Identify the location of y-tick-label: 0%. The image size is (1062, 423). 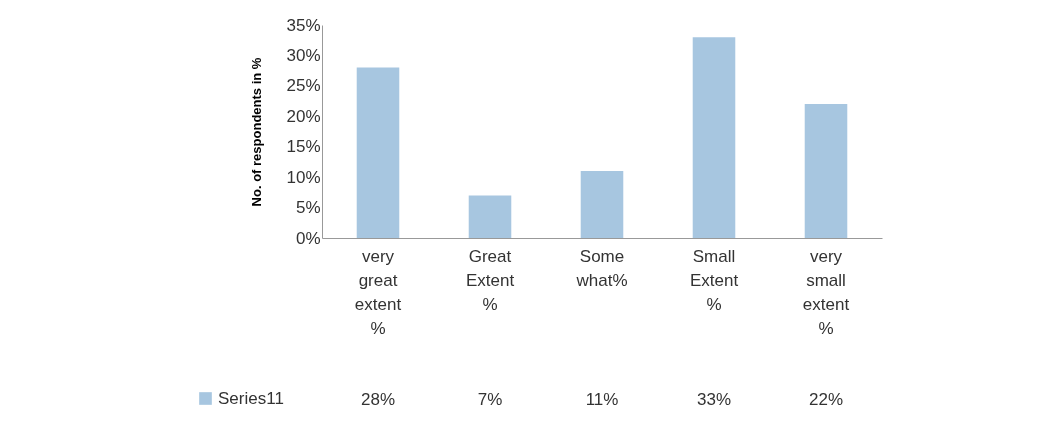
(308, 238).